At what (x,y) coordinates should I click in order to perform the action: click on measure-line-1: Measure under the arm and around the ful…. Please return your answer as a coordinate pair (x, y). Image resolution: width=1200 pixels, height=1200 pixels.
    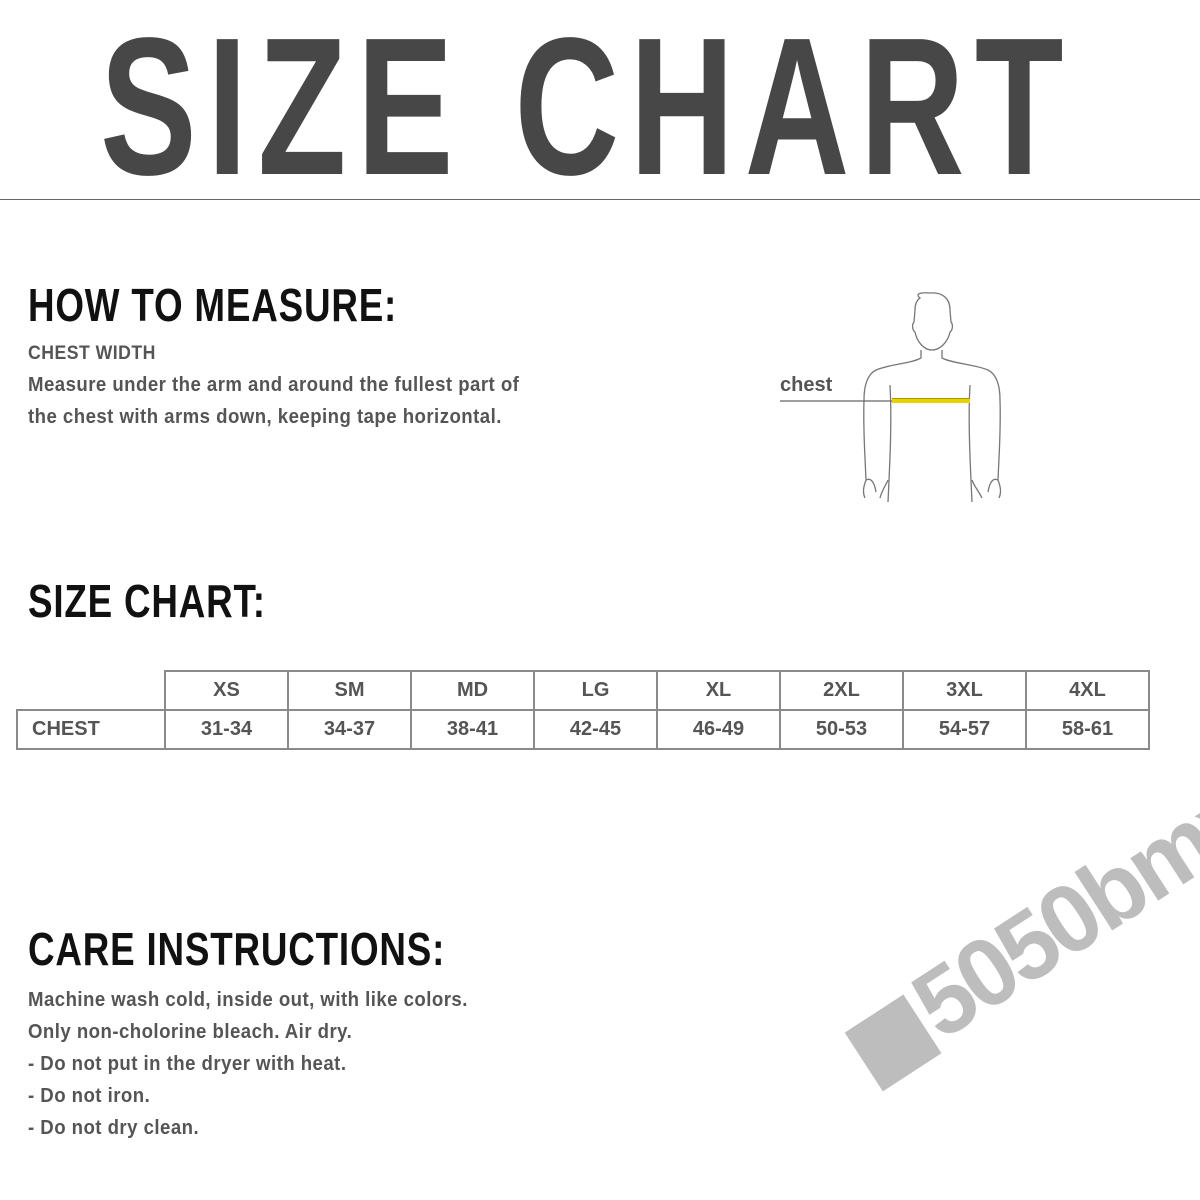
    Looking at the image, I should click on (274, 385).